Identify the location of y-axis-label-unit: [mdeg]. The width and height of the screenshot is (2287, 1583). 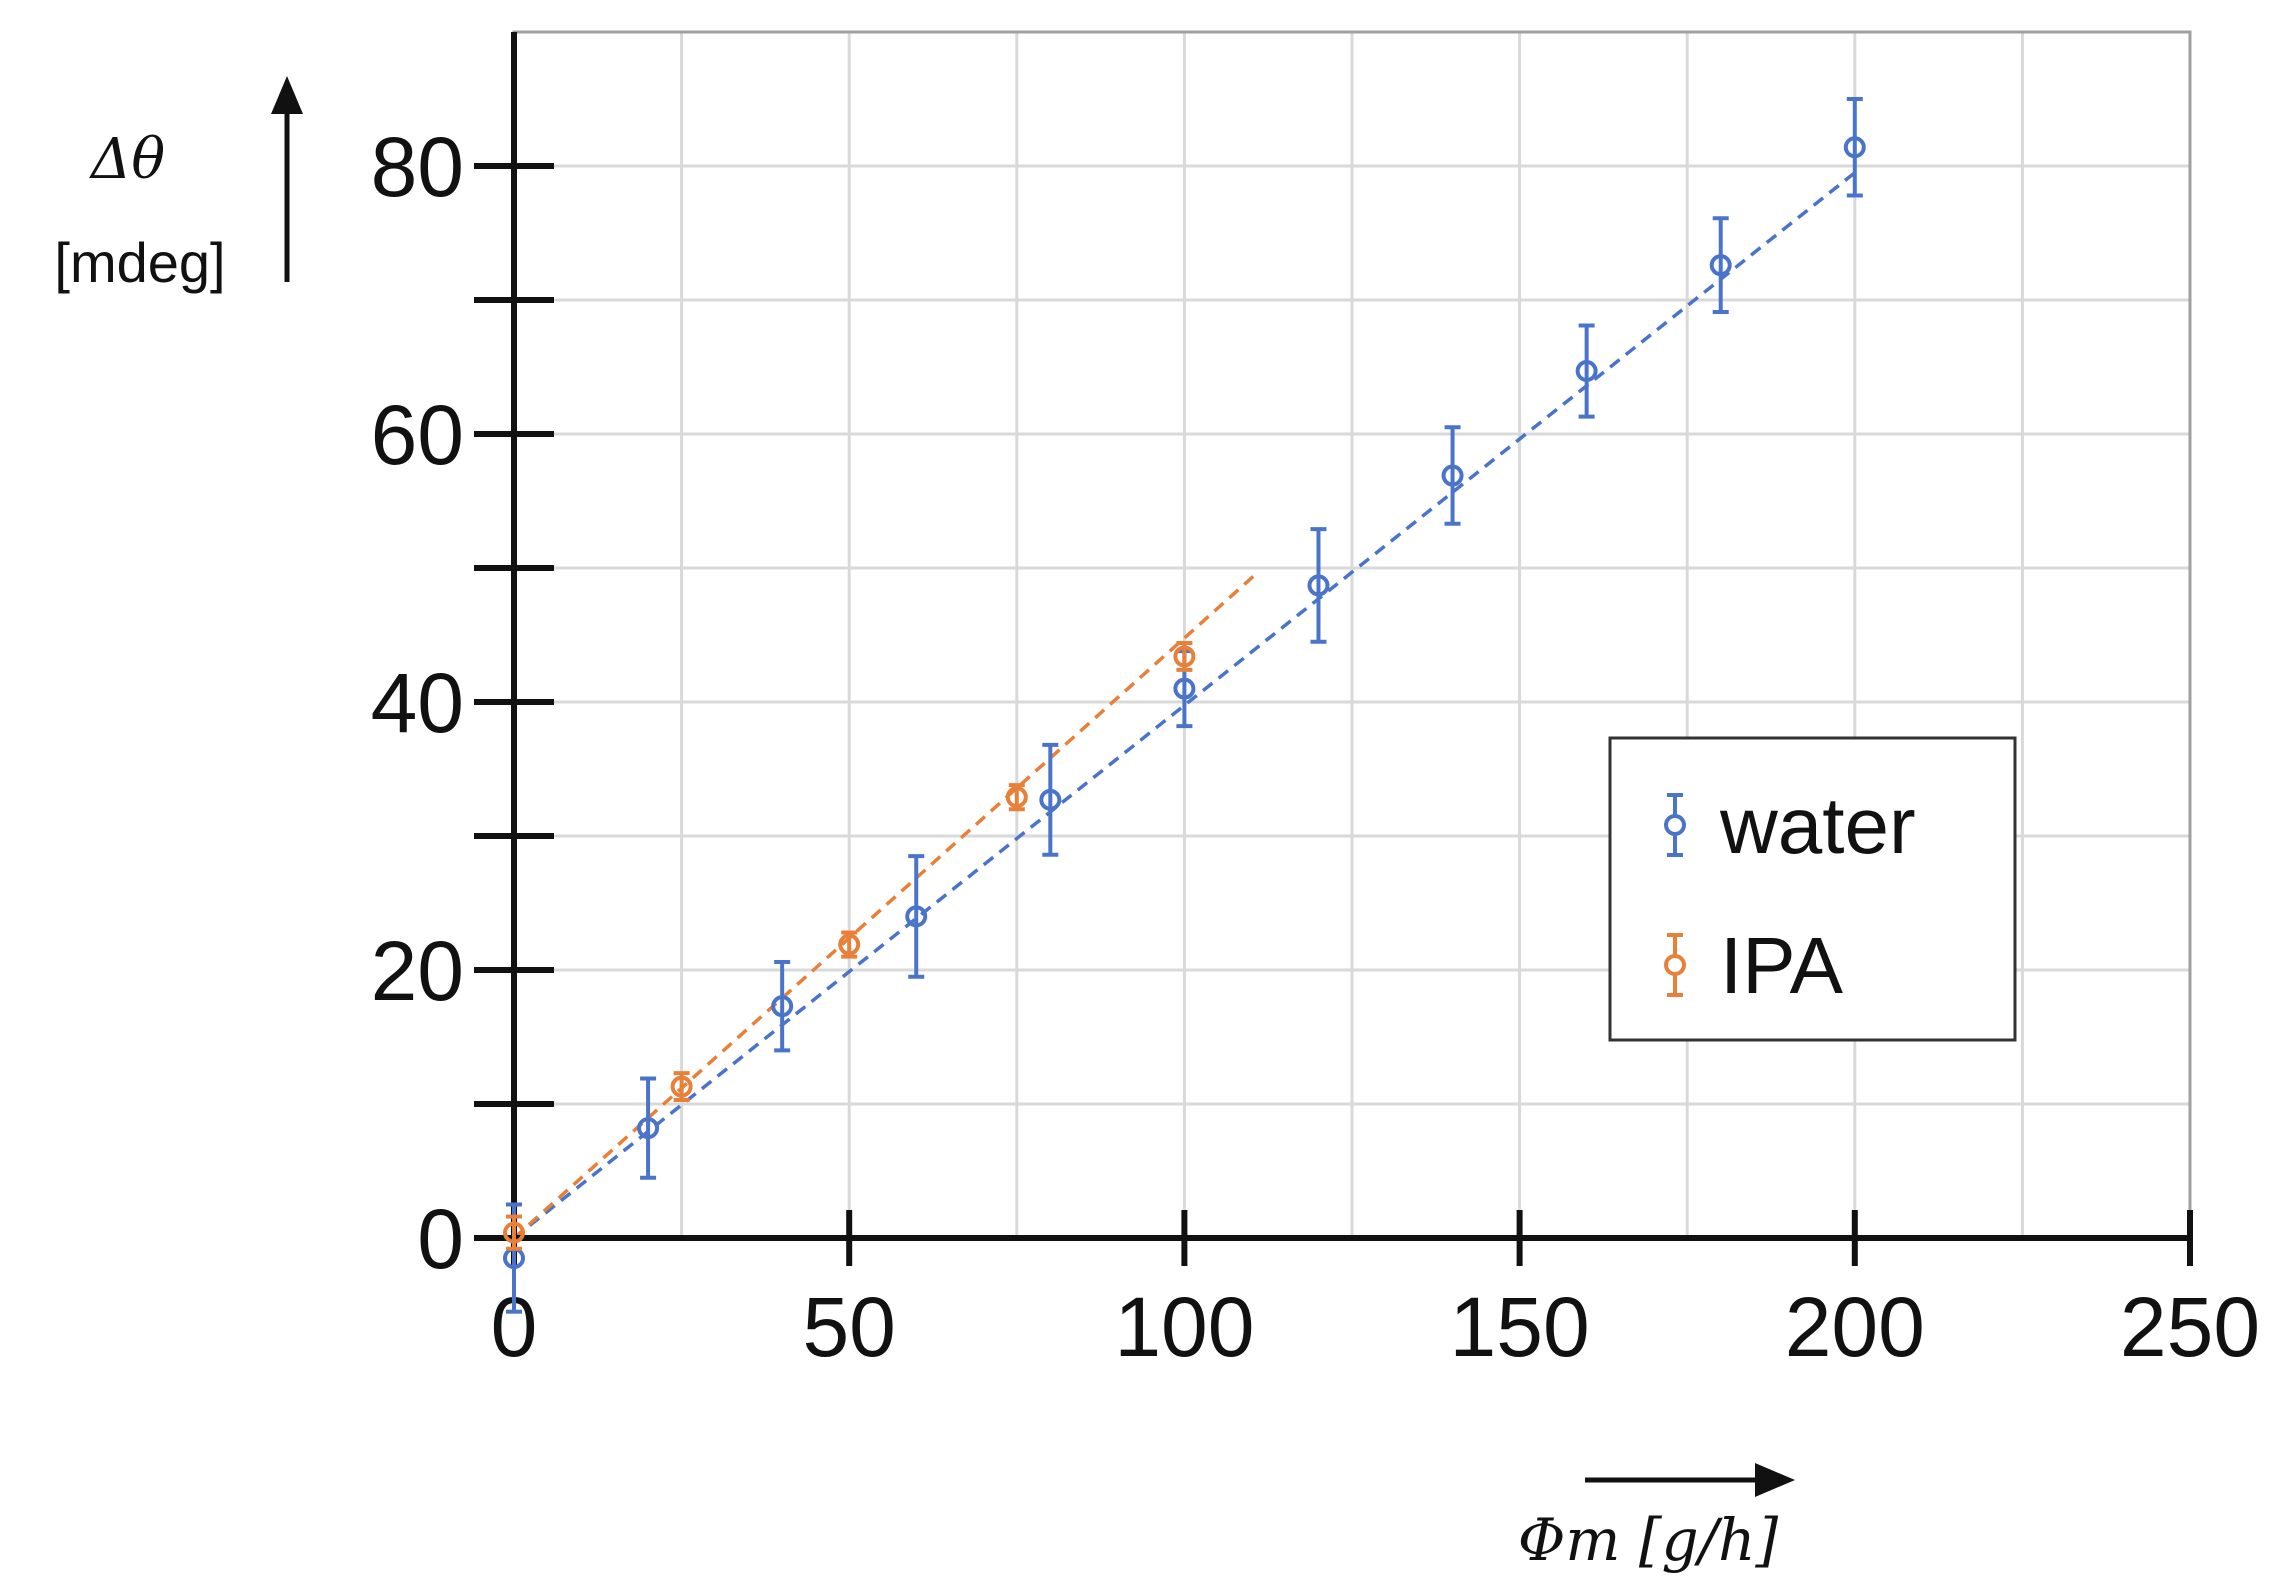
(139, 262).